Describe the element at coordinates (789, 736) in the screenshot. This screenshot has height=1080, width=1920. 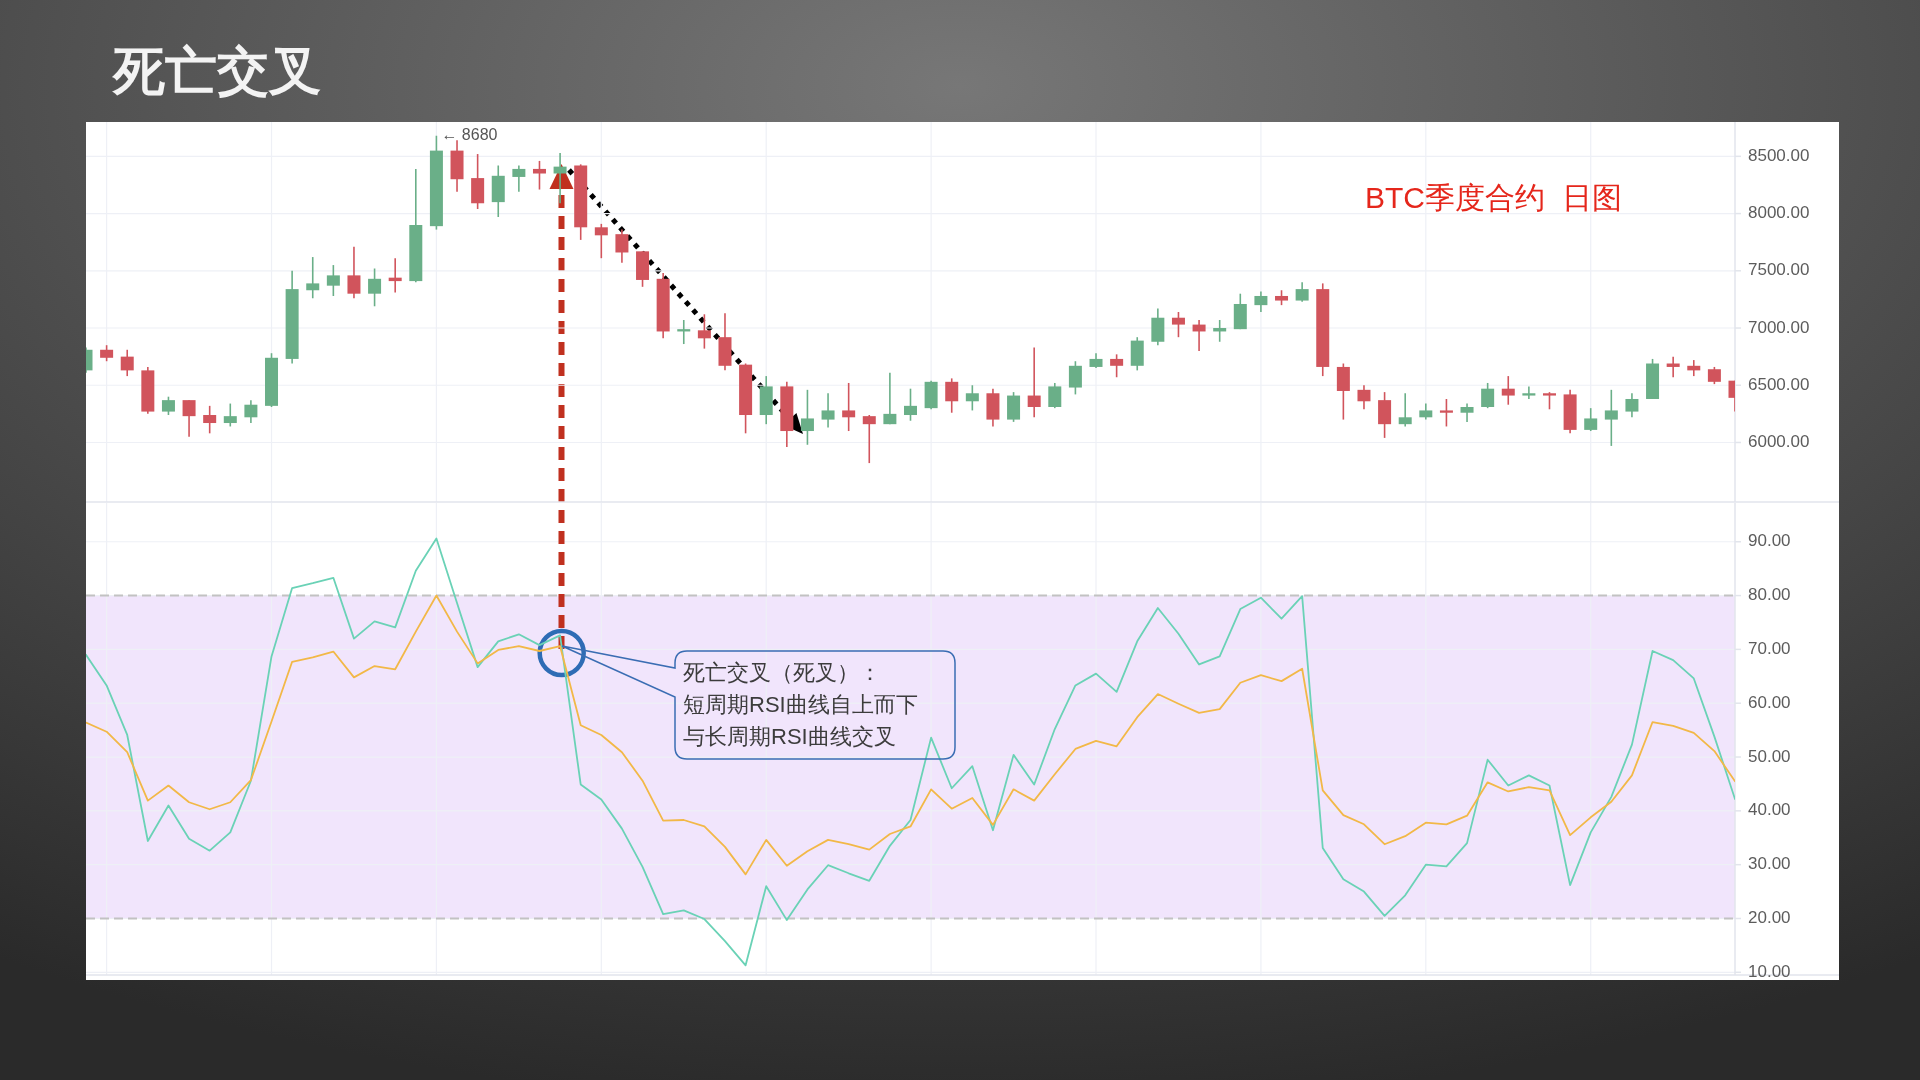
I see `annotation: 与长周期RSI曲线交叉` at that location.